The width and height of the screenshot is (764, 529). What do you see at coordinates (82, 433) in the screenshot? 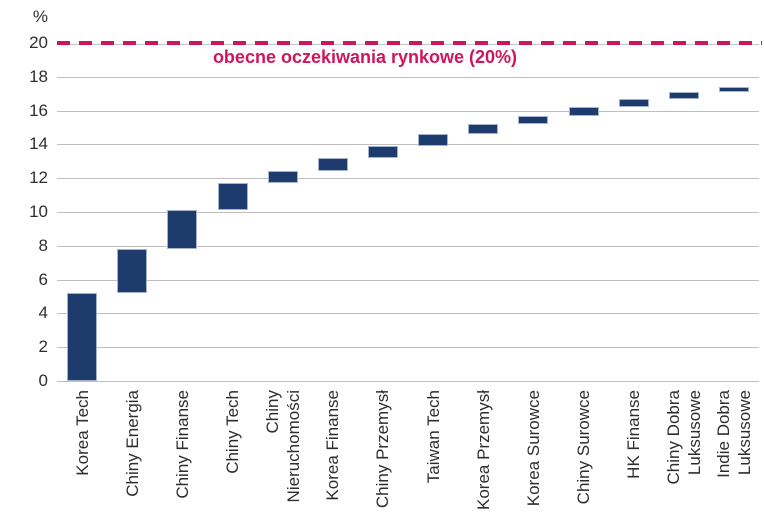
I see `x-axis-label: Korea Tech` at bounding box center [82, 433].